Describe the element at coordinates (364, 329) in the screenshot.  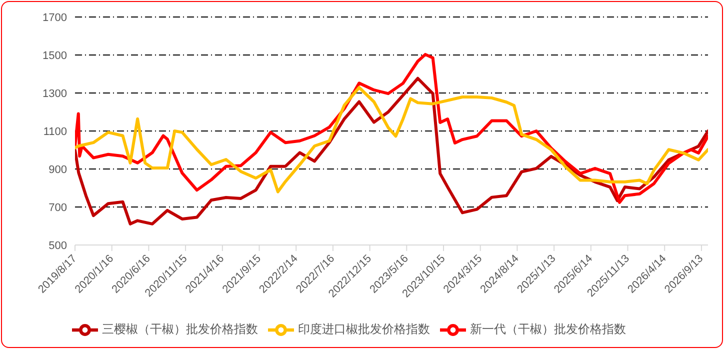
I see `legend-label: 印度进口椒批发价格指数` at that location.